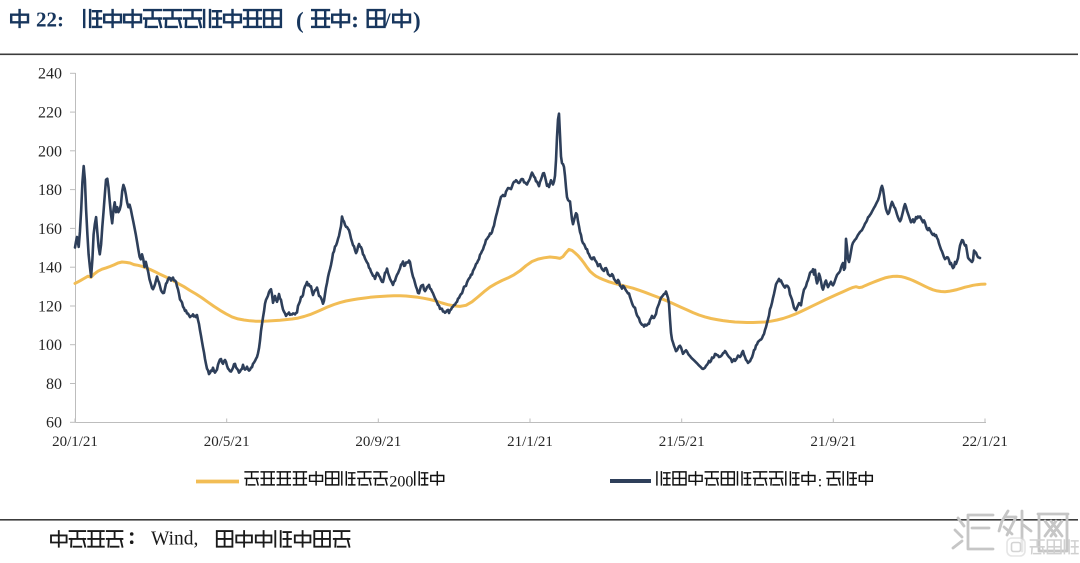 The image size is (1080, 563). Describe the element at coordinates (50, 229) in the screenshot. I see `svg-text: 160` at that location.